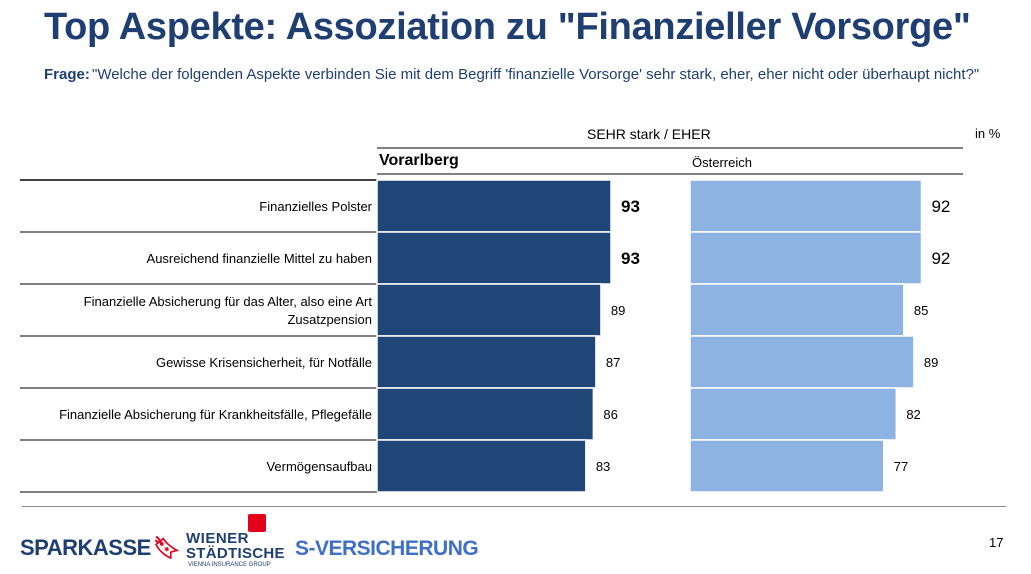 The width and height of the screenshot is (1031, 574). I want to click on data-label-vorarlberg: 89, so click(618, 310).